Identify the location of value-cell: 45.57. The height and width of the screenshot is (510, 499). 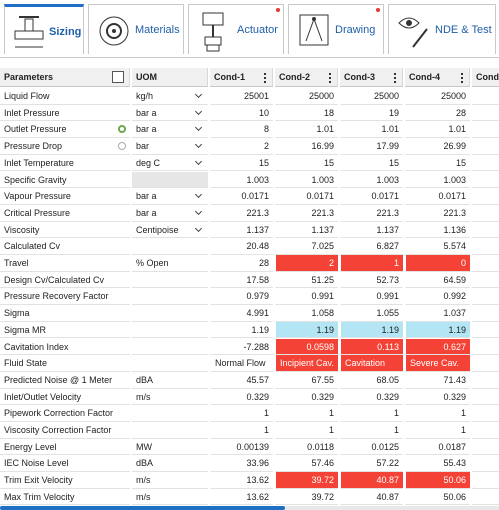
(241, 380).